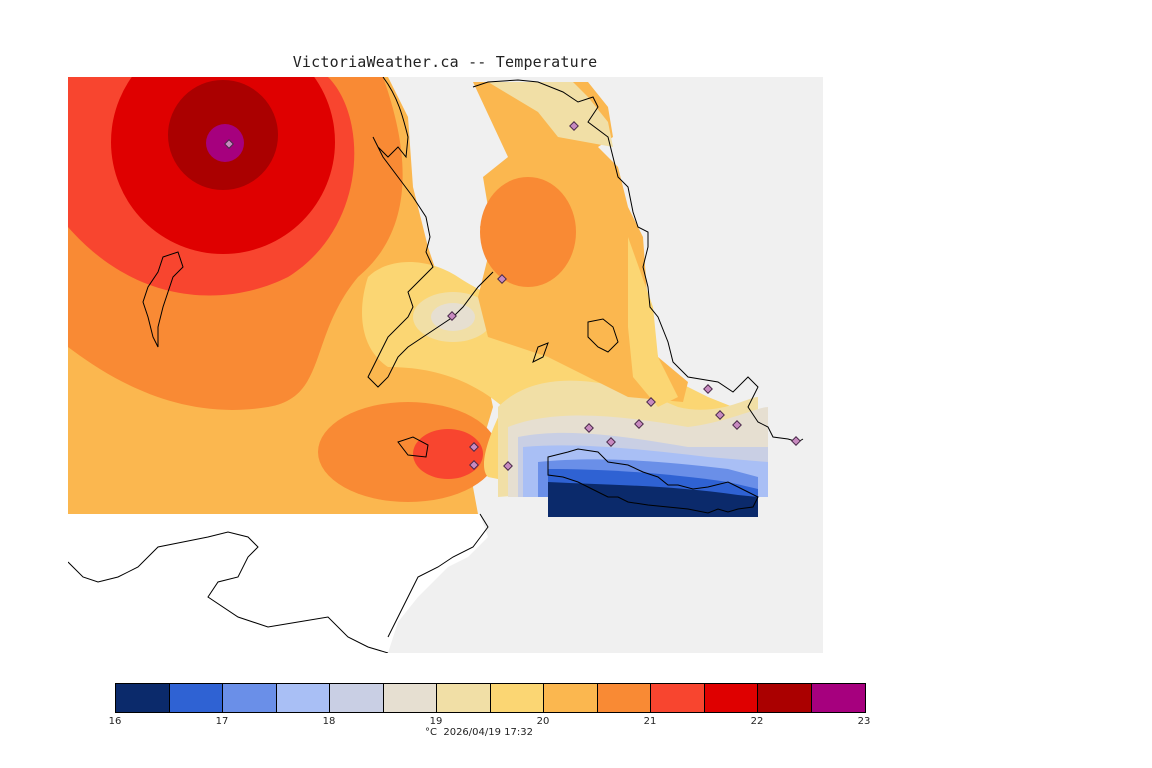 Image resolution: width=1152 pixels, height=768 pixels. Describe the element at coordinates (653, 322) in the screenshot. I see `north-peninsula-inner` at that location.